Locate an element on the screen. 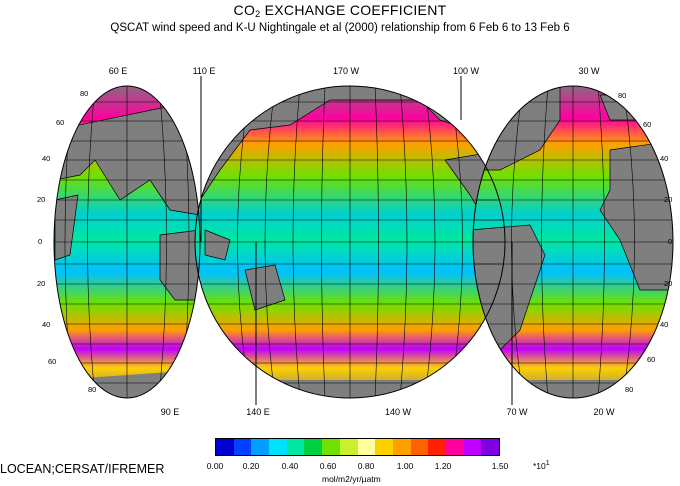 The width and height of the screenshot is (680, 486). credit-text: LOCEAN;CERSAT/IFREMER is located at coordinates (82, 469).